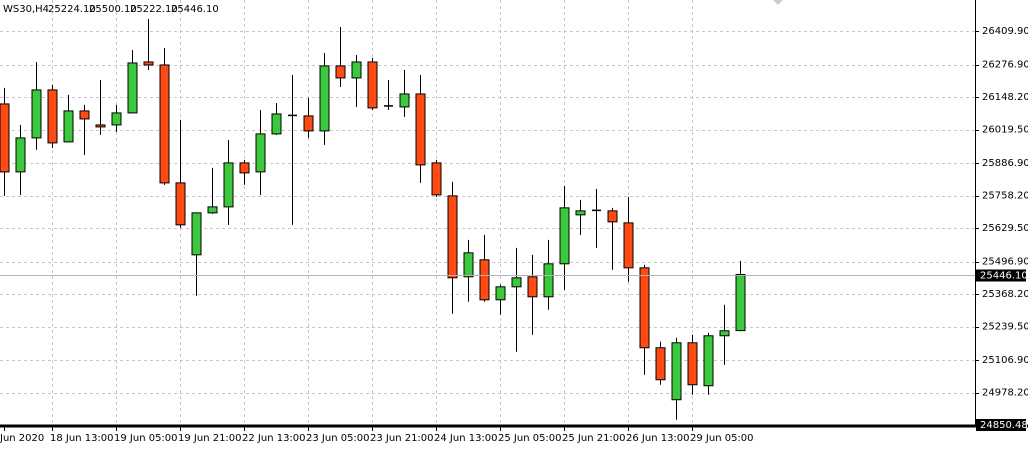 The width and height of the screenshot is (1028, 450). Describe the element at coordinates (338, 438) in the screenshot. I see `x-tick-label: 23 Jun 05:00` at that location.